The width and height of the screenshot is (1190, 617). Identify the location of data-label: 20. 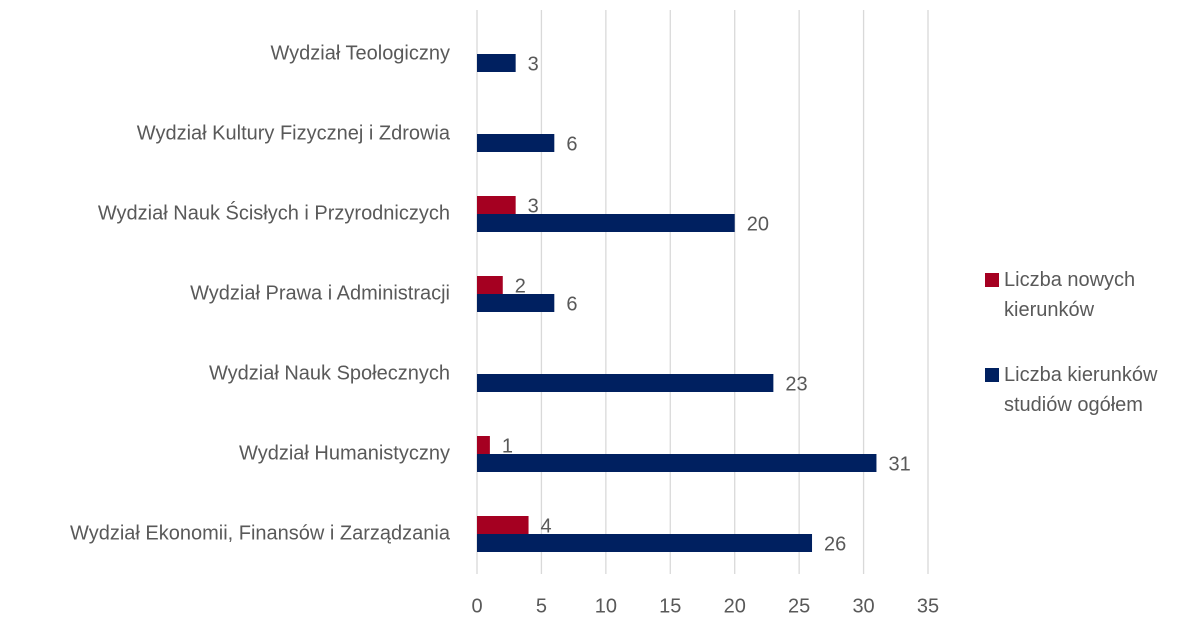
(758, 224).